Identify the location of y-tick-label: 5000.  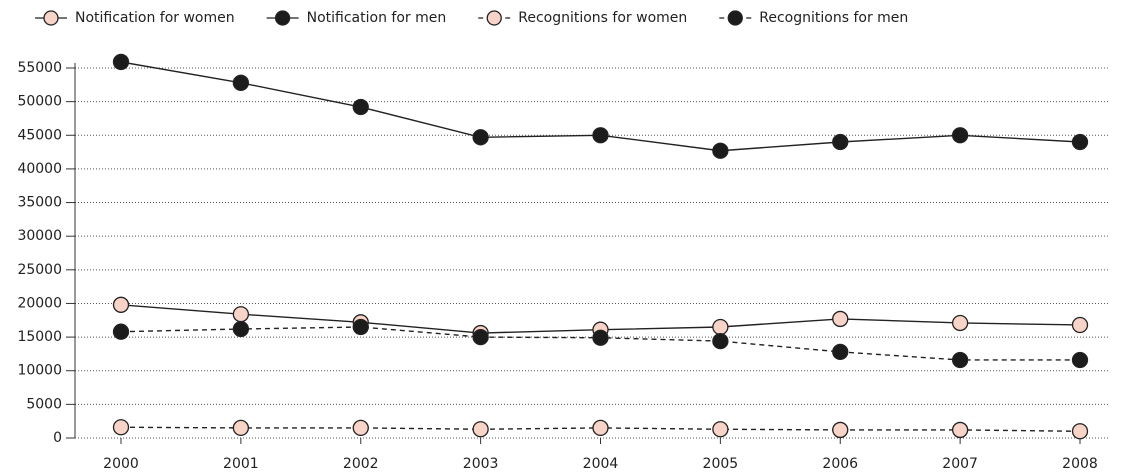
(44, 404).